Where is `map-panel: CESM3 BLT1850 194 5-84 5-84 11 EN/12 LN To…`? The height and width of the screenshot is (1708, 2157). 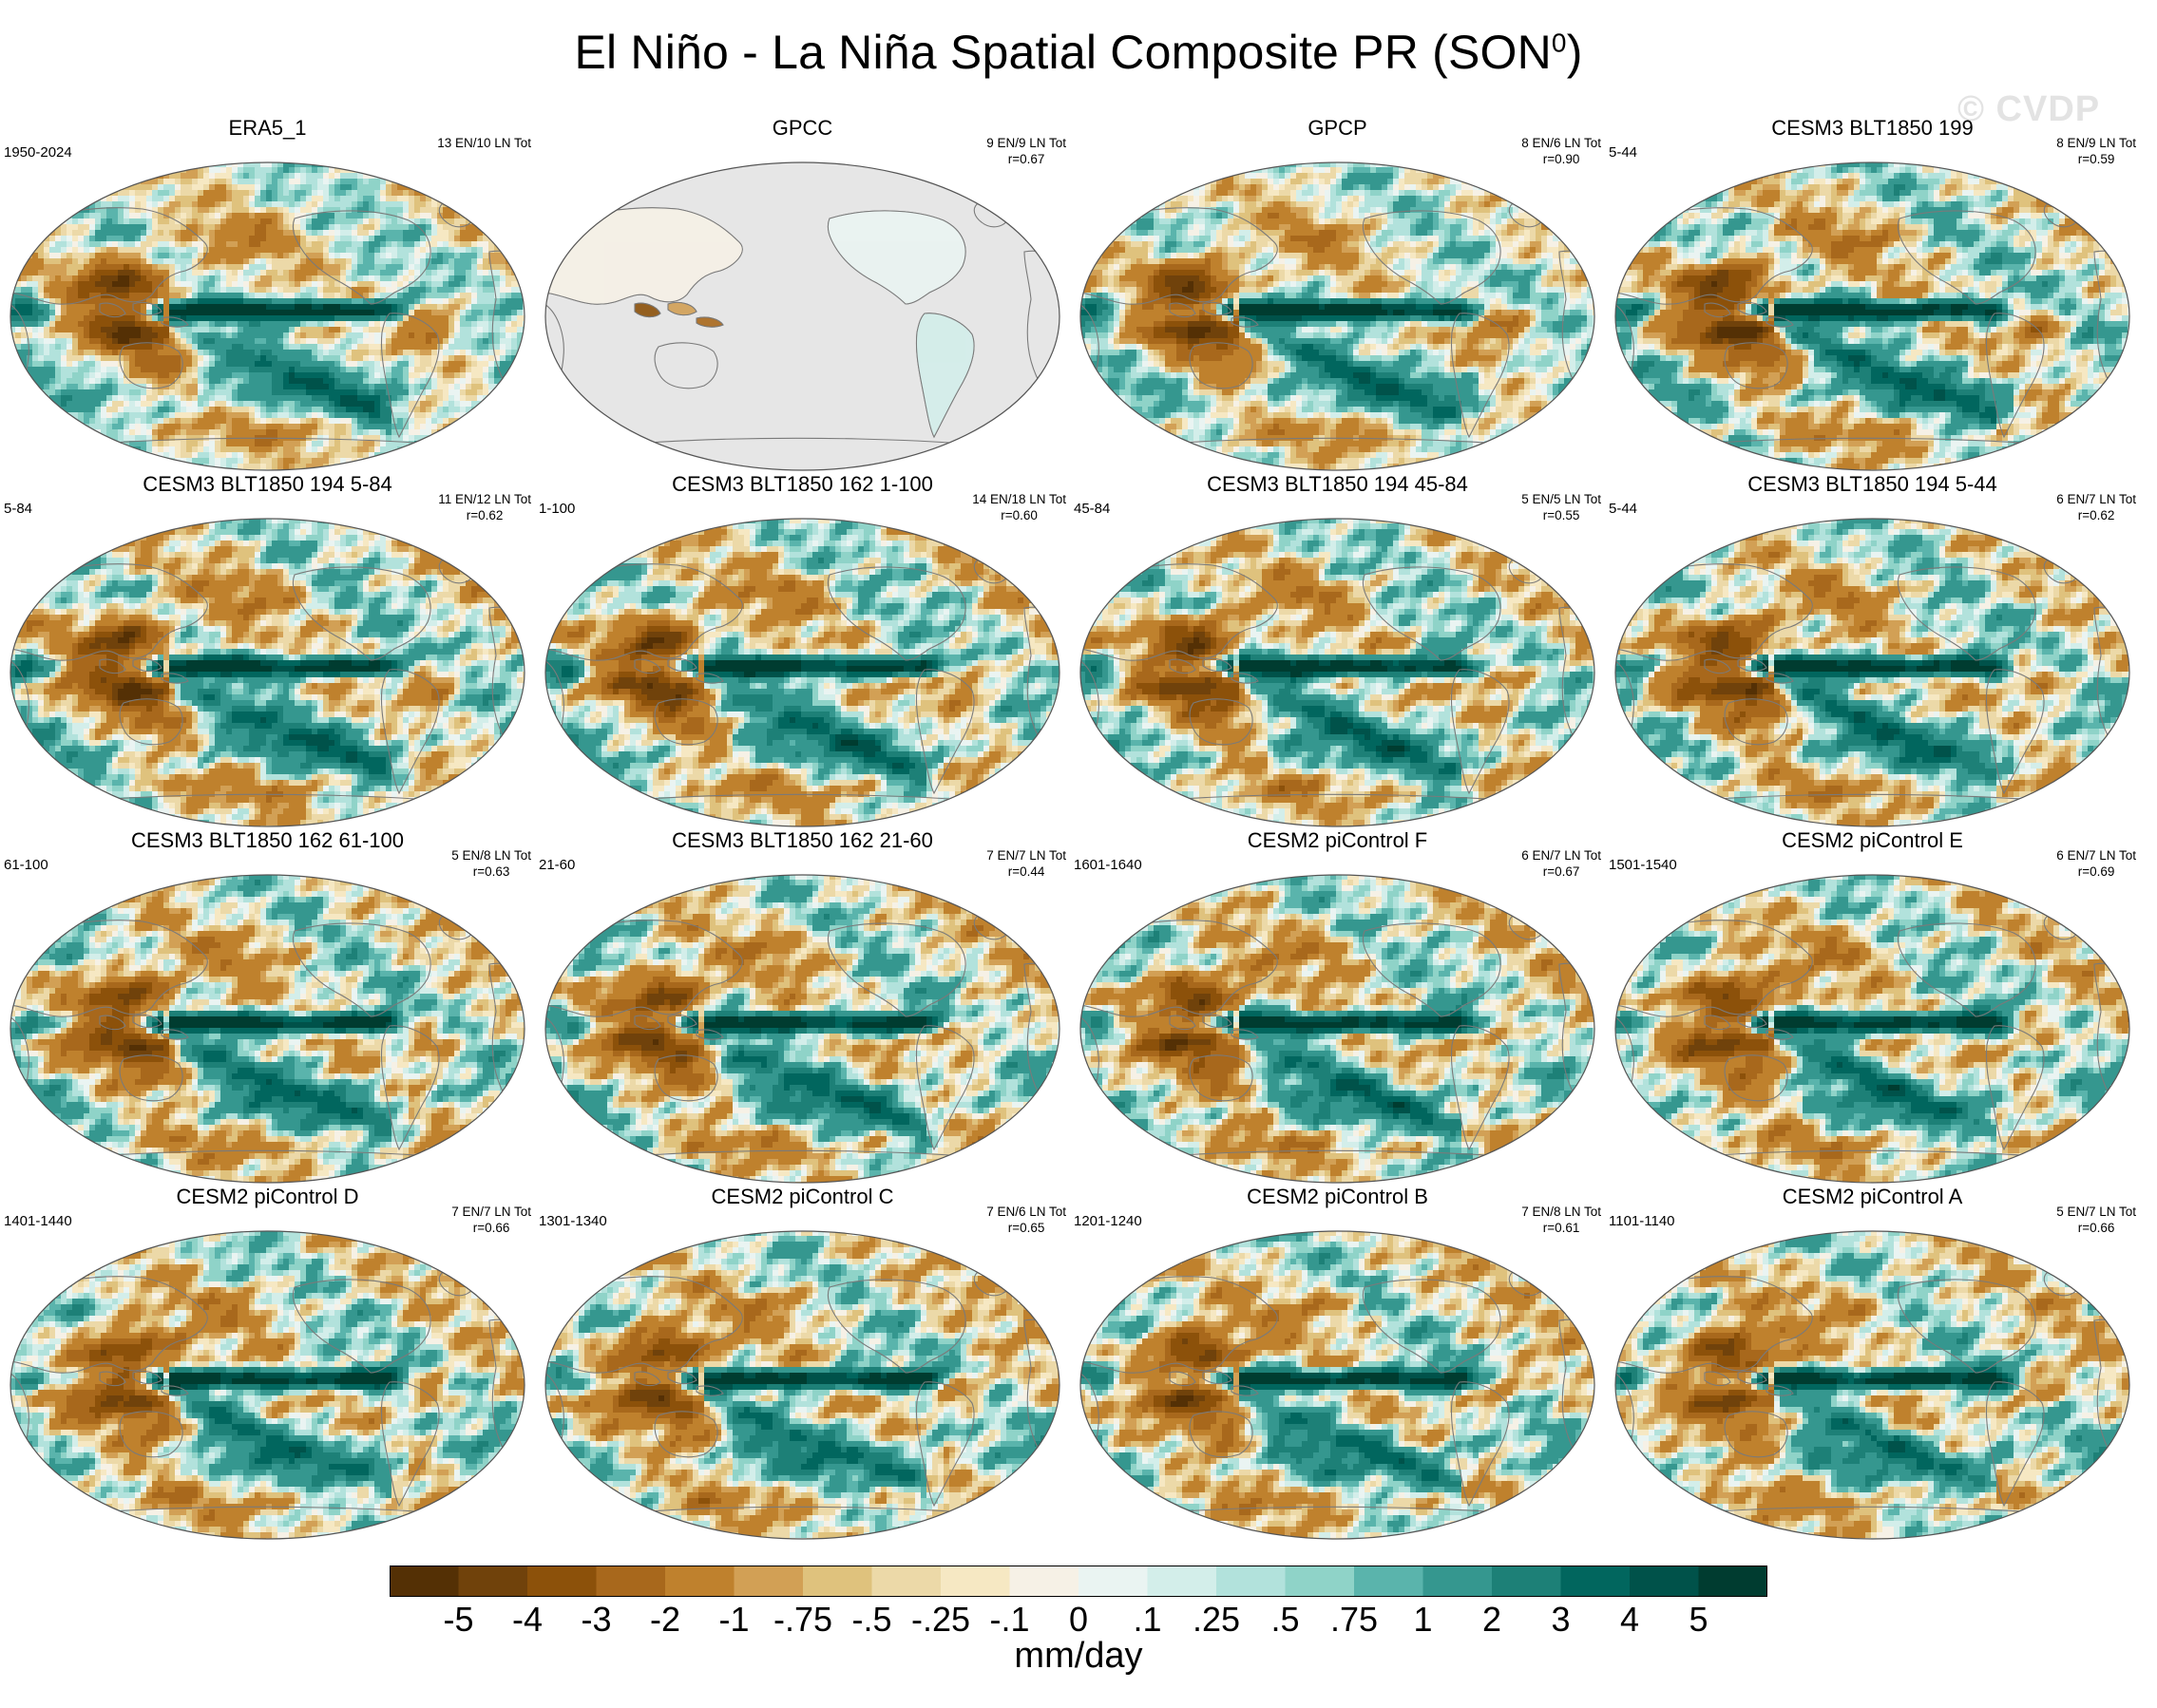 map-panel: CESM3 BLT1850 194 5-84 5-84 11 EN/12 LN To… is located at coordinates (267, 649).